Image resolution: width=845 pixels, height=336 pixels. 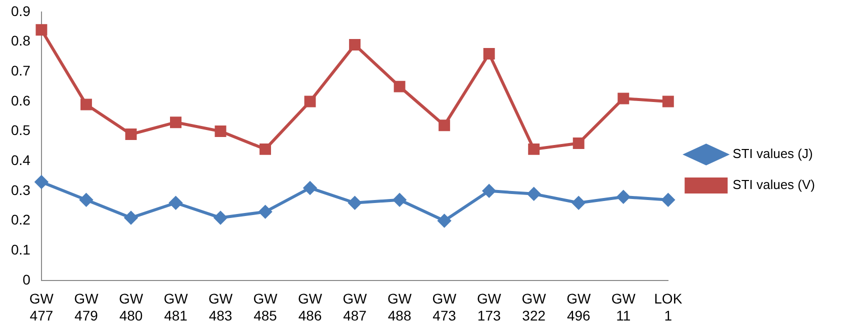 What do you see at coordinates (579, 307) in the screenshot?
I see `x-tick-label: GW 496` at bounding box center [579, 307].